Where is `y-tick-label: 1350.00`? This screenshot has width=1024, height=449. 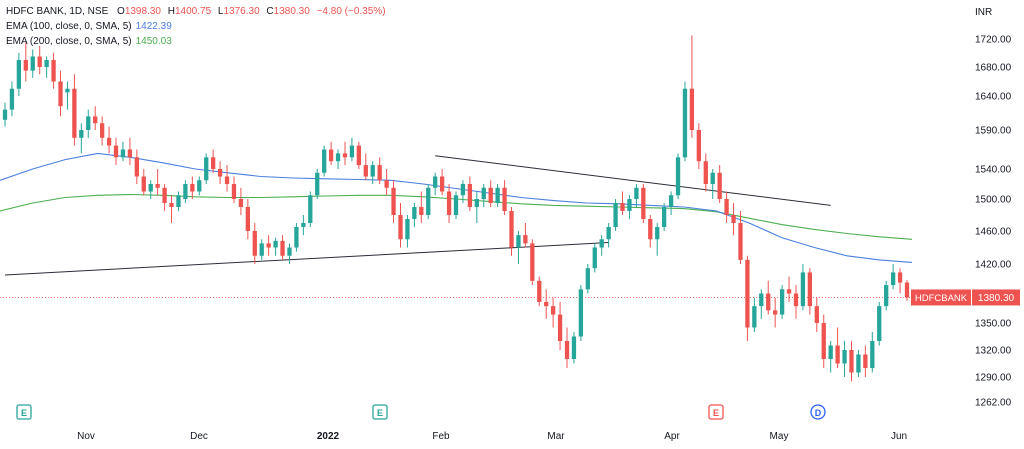 y-tick-label: 1350.00 is located at coordinates (993, 324).